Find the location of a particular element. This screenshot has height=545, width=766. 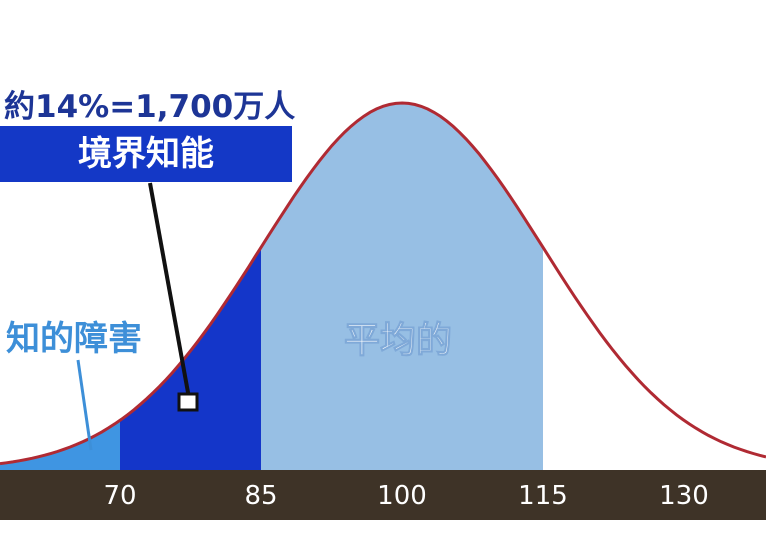

borderline-pointer-line is located at coordinates (169, 290).